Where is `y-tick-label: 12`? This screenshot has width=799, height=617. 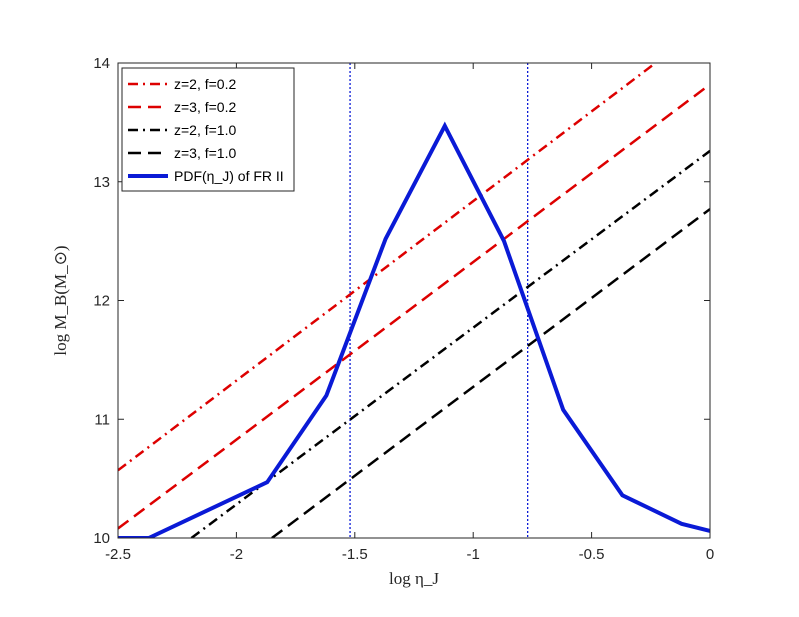 y-tick-label: 12 is located at coordinates (101, 301).